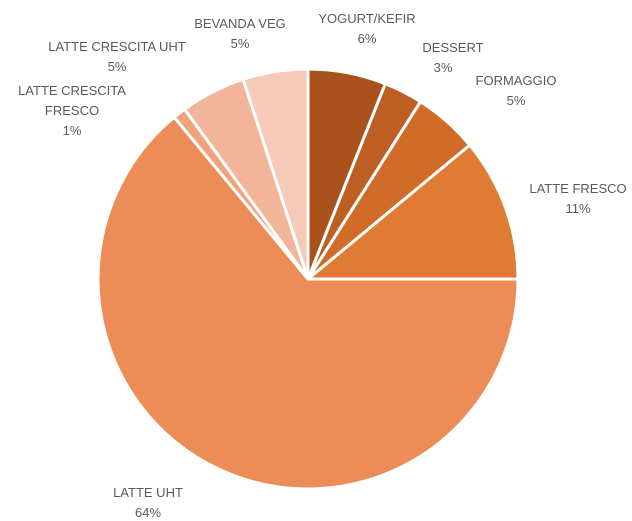 The image size is (632, 521). I want to click on slice-category-label: YOGURT/KEFIR, so click(366, 18).